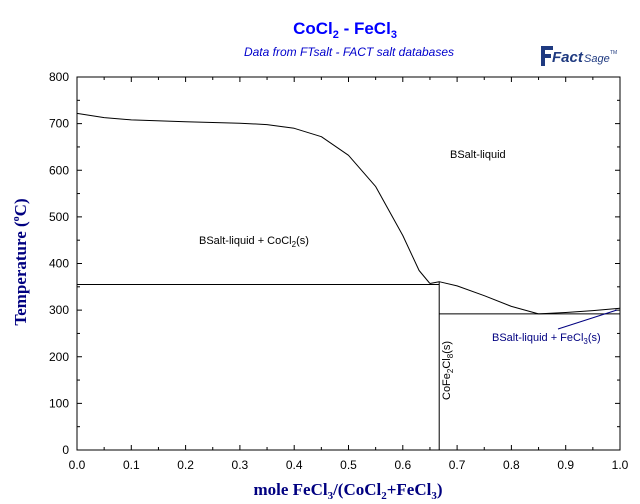 This screenshot has height=504, width=640. I want to click on y-tick-label: 0, so click(65, 450).